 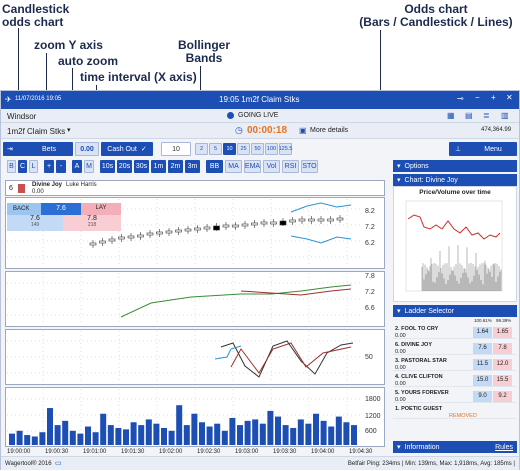 What do you see at coordinates (158, 166) in the screenshot?
I see `interval-button: 1m` at bounding box center [158, 166].